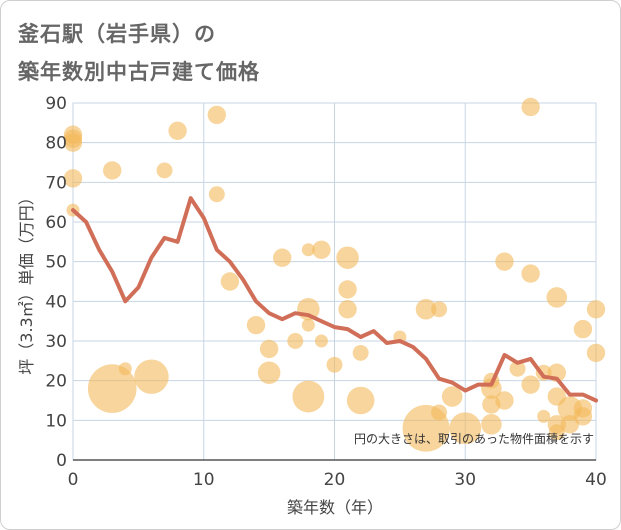 This screenshot has height=530, width=621. What do you see at coordinates (139, 53) in the screenshot?
I see `chart-title: 釜石駅（岩手県）の 築年数別中古戸建て価格` at bounding box center [139, 53].